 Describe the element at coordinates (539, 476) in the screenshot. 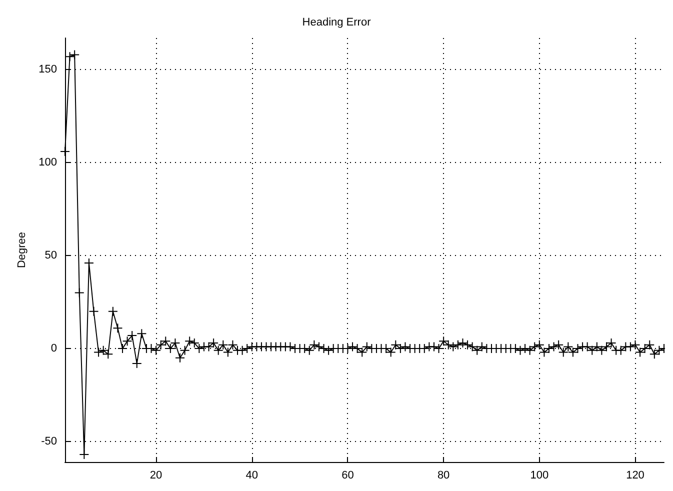

I see `x-tick-label: 100` at that location.